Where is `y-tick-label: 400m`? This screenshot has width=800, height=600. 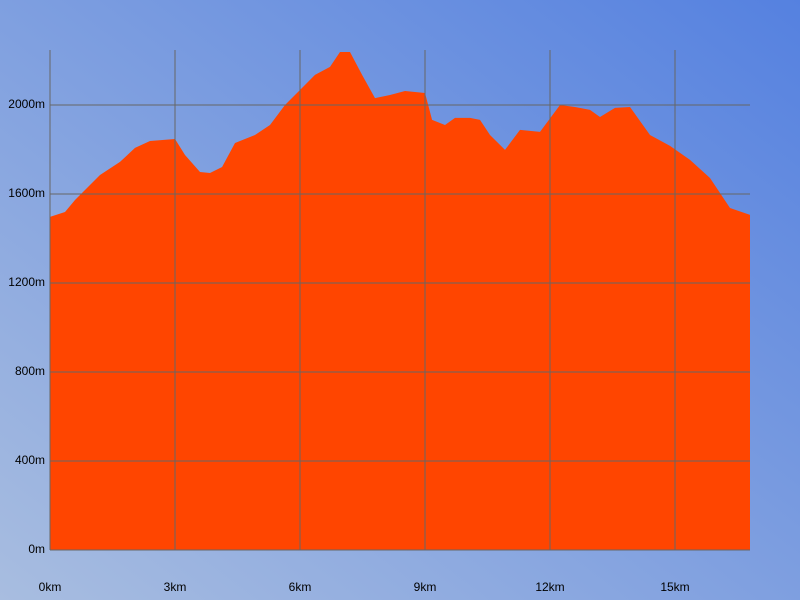
y-tick-label: 400m is located at coordinates (30, 460).